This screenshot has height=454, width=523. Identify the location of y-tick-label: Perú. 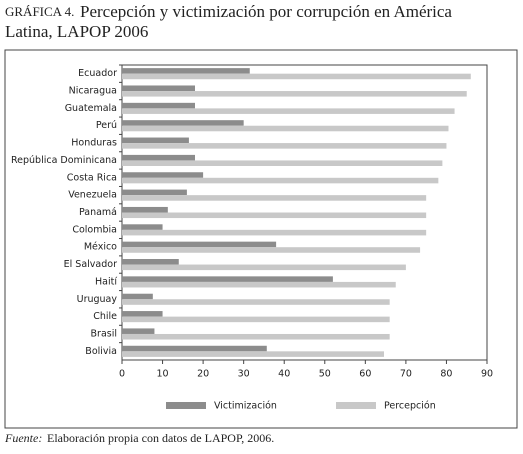
(106, 125).